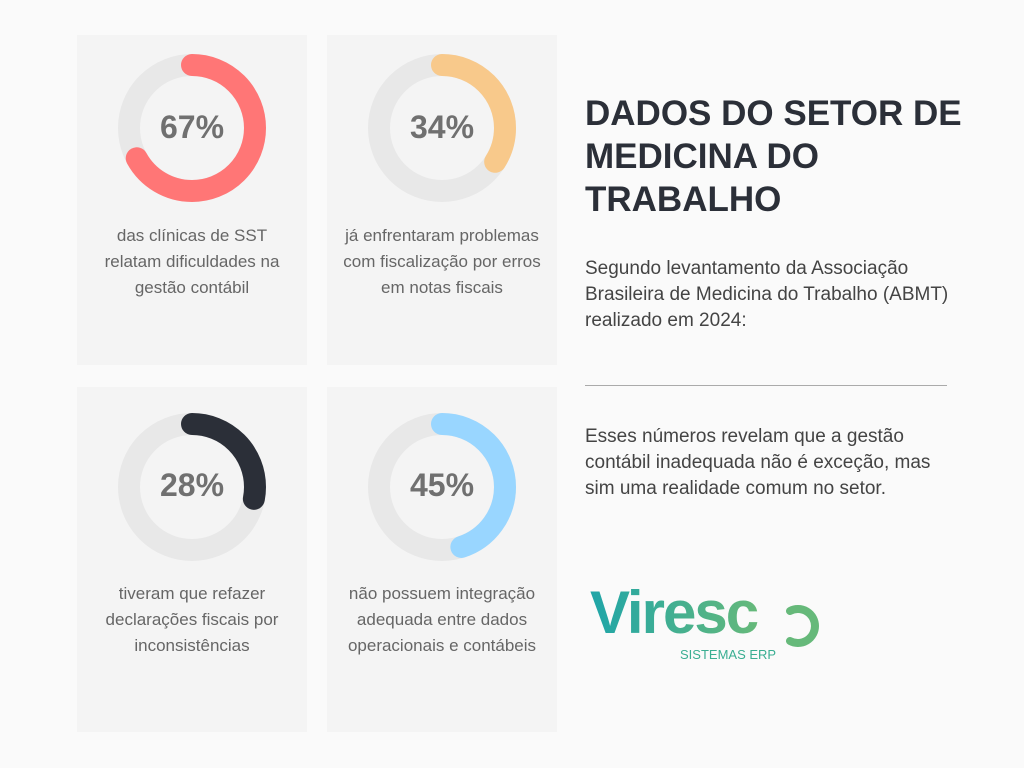 Image resolution: width=1024 pixels, height=768 pixels. What do you see at coordinates (728, 654) in the screenshot?
I see `svg-text: SISTEMAS ERP` at bounding box center [728, 654].